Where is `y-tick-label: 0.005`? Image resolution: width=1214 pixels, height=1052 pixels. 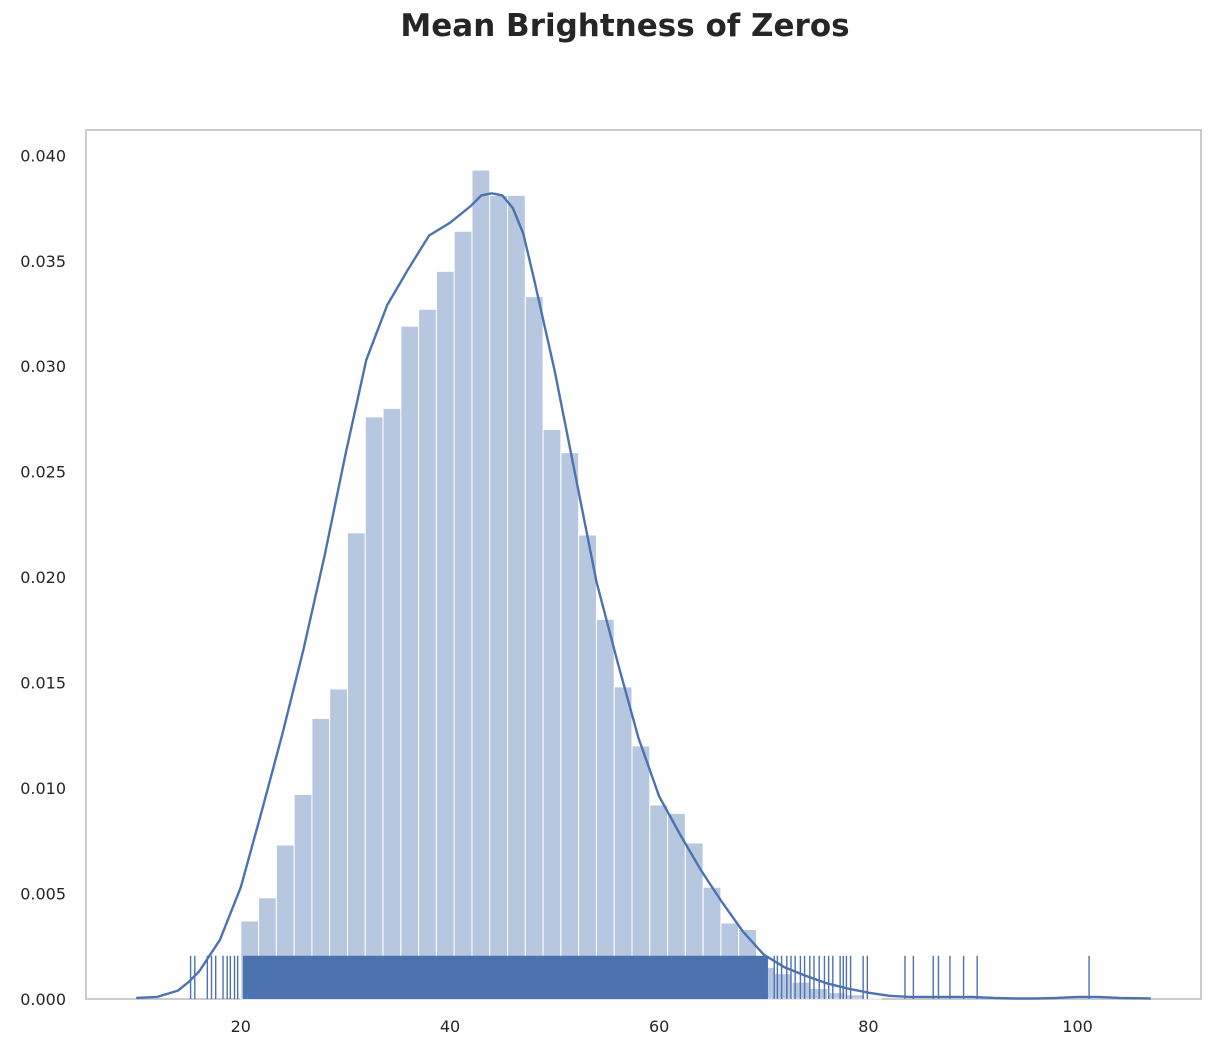 y-tick-label: 0.005 is located at coordinates (43, 894).